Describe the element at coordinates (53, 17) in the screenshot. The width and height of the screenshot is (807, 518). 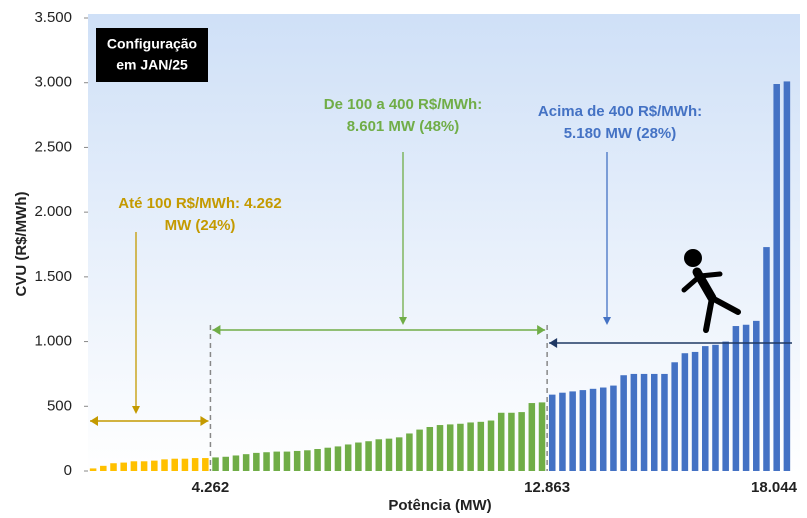
I see `y-tick-label: 3.500` at that location.